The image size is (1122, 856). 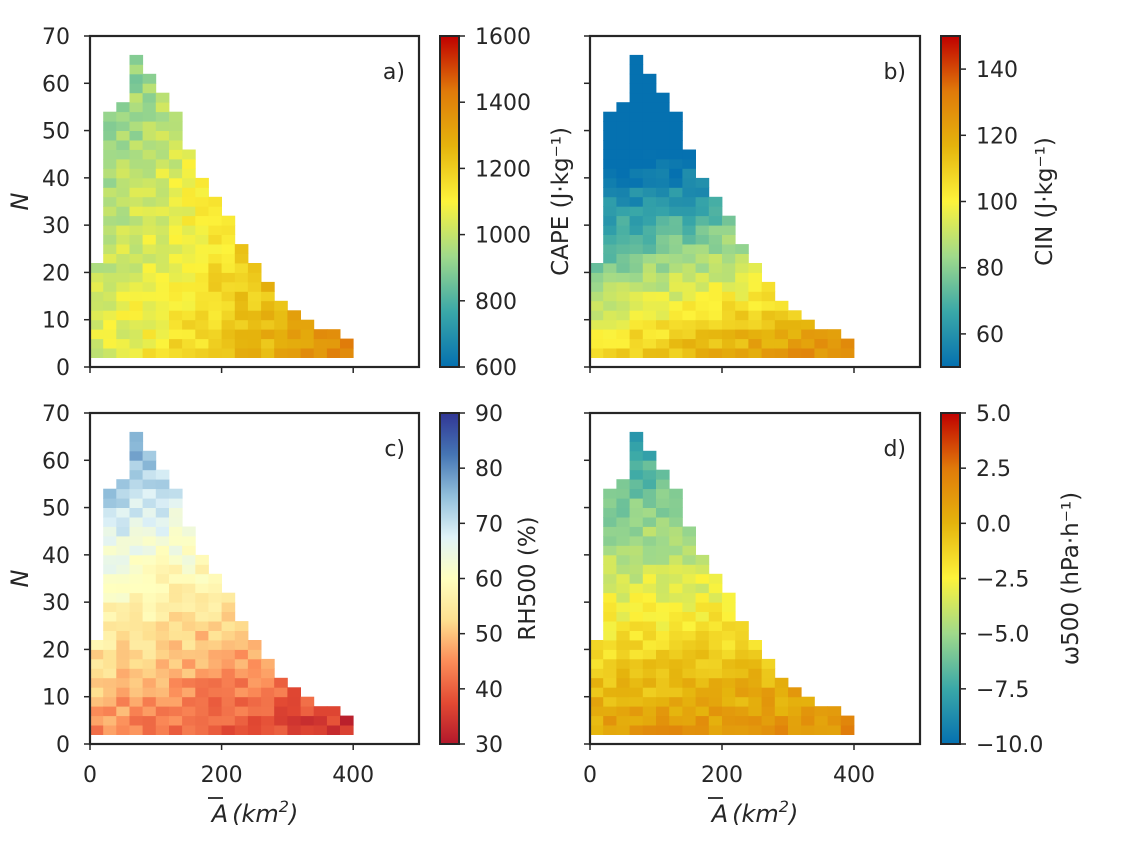 What do you see at coordinates (1002, 580) in the screenshot?
I see `colorbar-tick-label: −2.5` at bounding box center [1002, 580].